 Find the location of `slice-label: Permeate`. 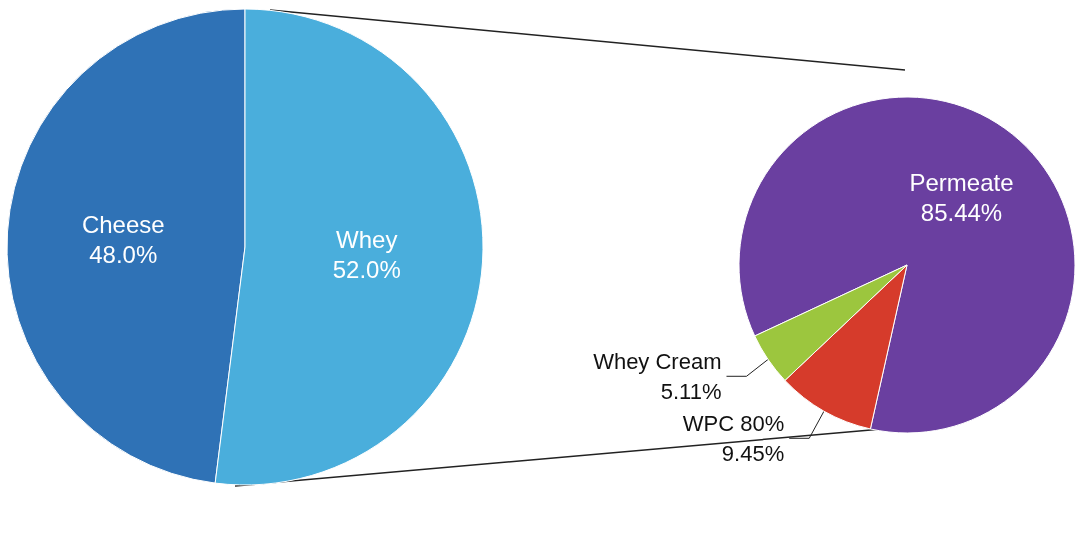

slice-label: Permeate is located at coordinates (961, 182).